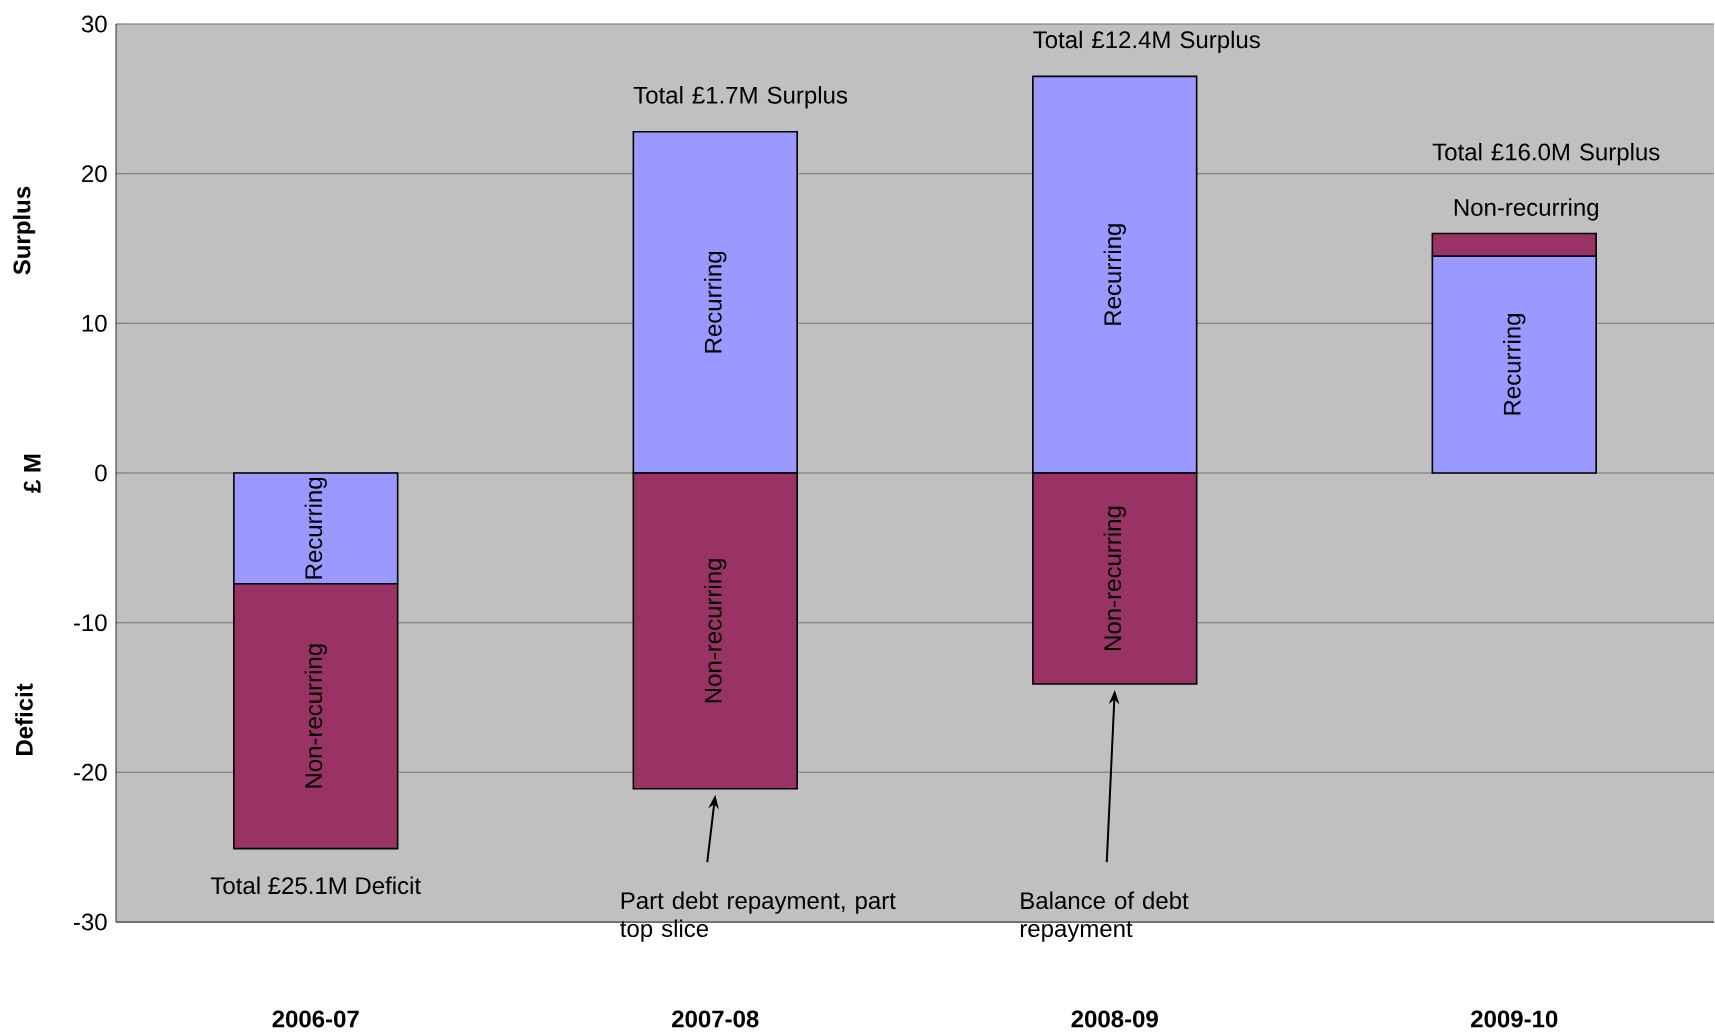 Image resolution: width=1715 pixels, height=1035 pixels. Describe the element at coordinates (94, 323) in the screenshot. I see `y-tick-label: 10` at that location.